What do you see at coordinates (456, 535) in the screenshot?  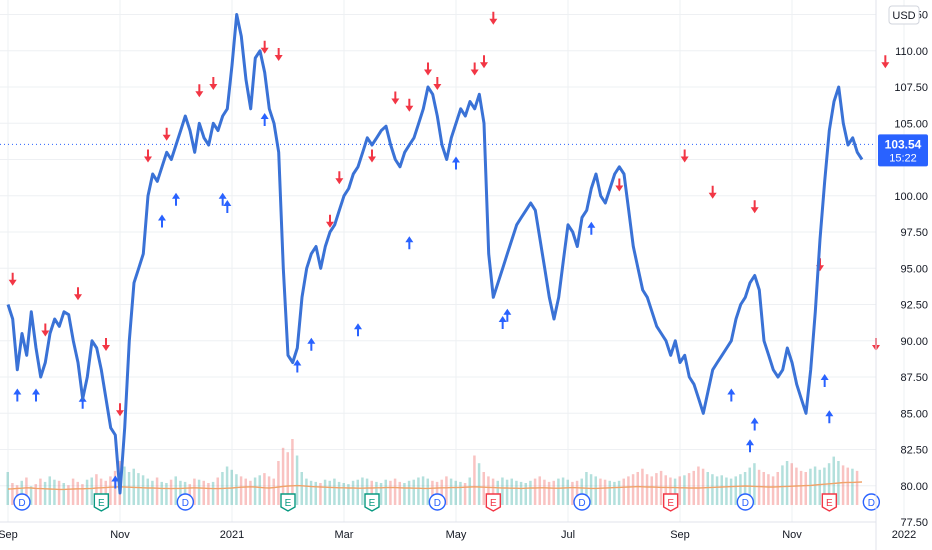 I see `x-tick-label: May` at bounding box center [456, 535].